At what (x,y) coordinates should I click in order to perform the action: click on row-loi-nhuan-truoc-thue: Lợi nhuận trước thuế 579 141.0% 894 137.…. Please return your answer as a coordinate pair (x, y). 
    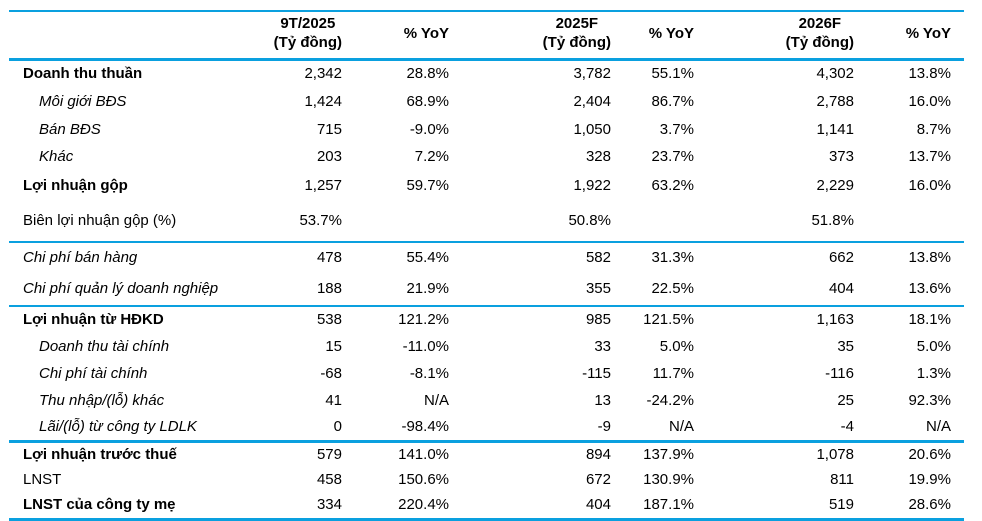
    Looking at the image, I should click on (486, 454).